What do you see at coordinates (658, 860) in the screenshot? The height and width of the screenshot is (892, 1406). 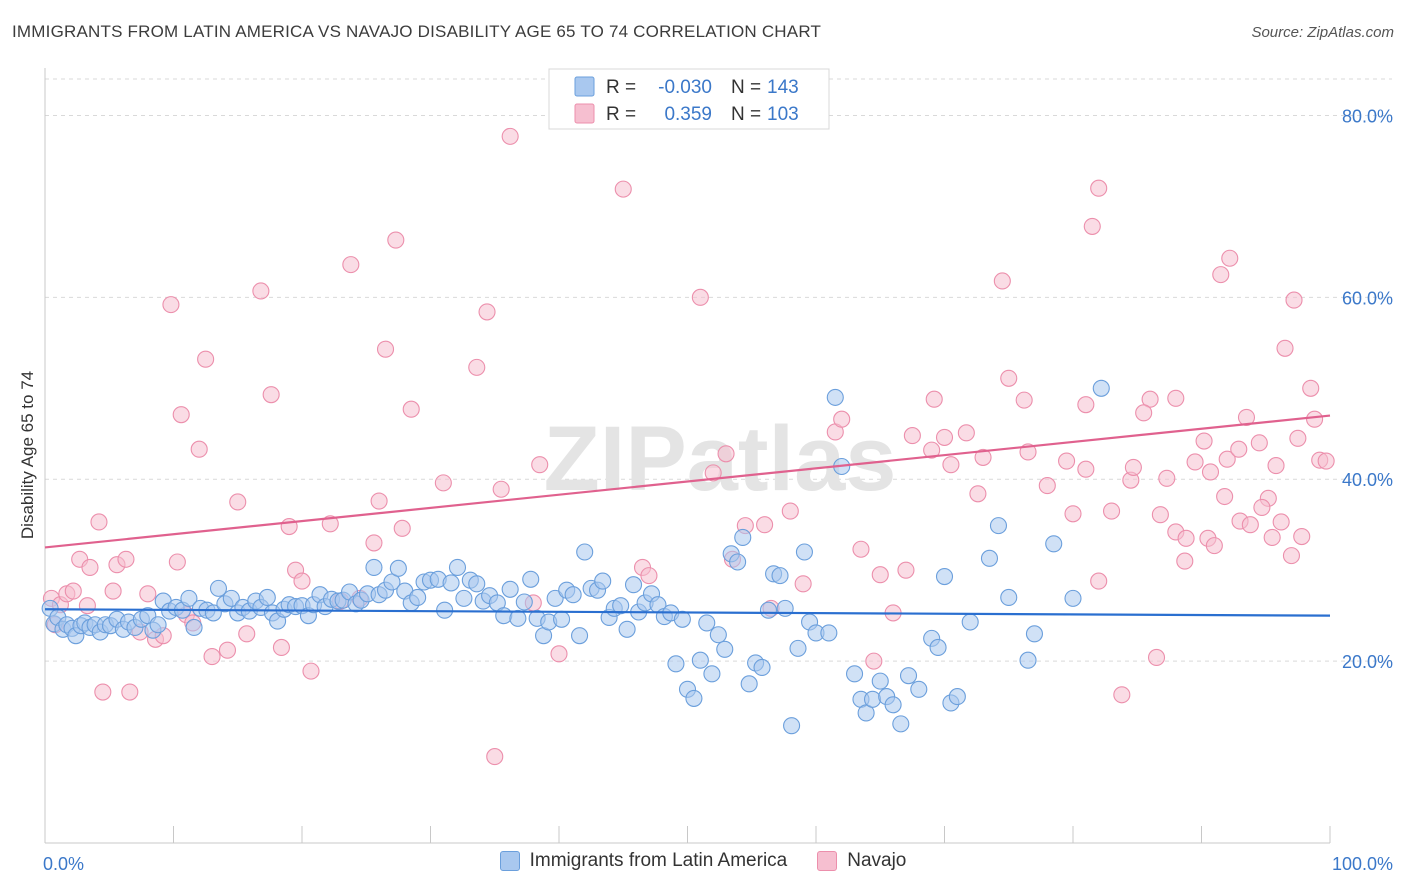 I see `legend-label-latin-america: Immigrants from Latin America` at bounding box center [658, 860].